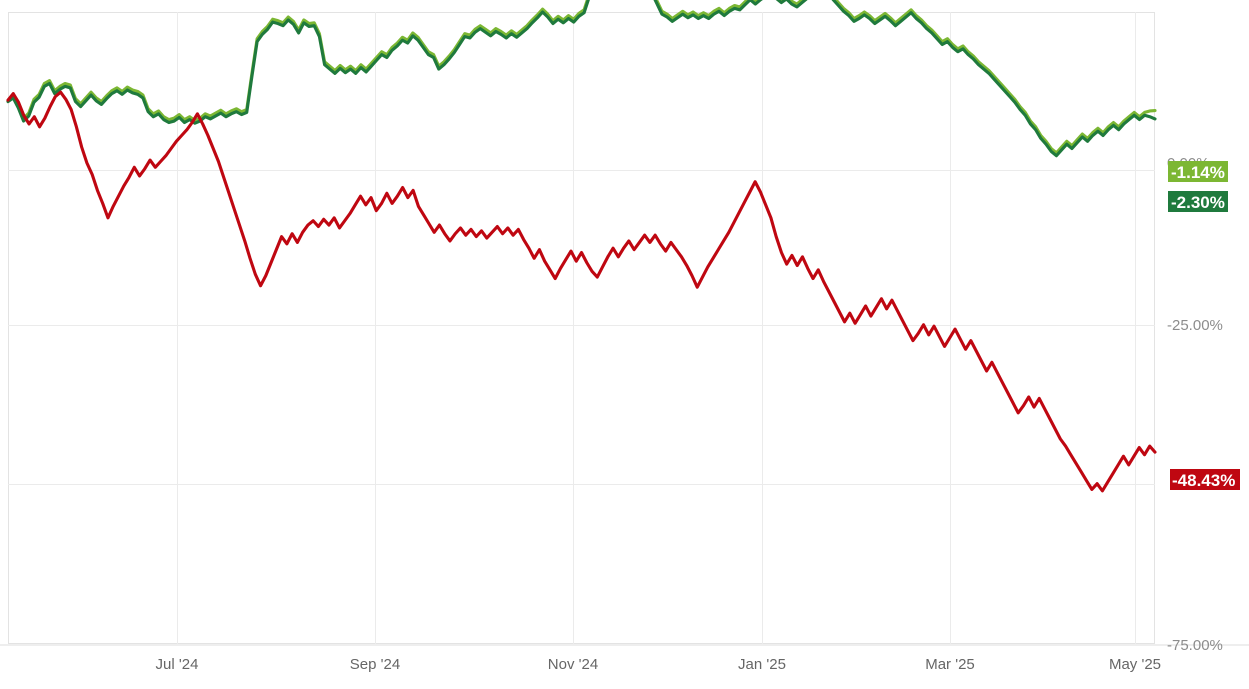  What do you see at coordinates (1135, 664) in the screenshot?
I see `x-tick-label-may25: May '25` at bounding box center [1135, 664].